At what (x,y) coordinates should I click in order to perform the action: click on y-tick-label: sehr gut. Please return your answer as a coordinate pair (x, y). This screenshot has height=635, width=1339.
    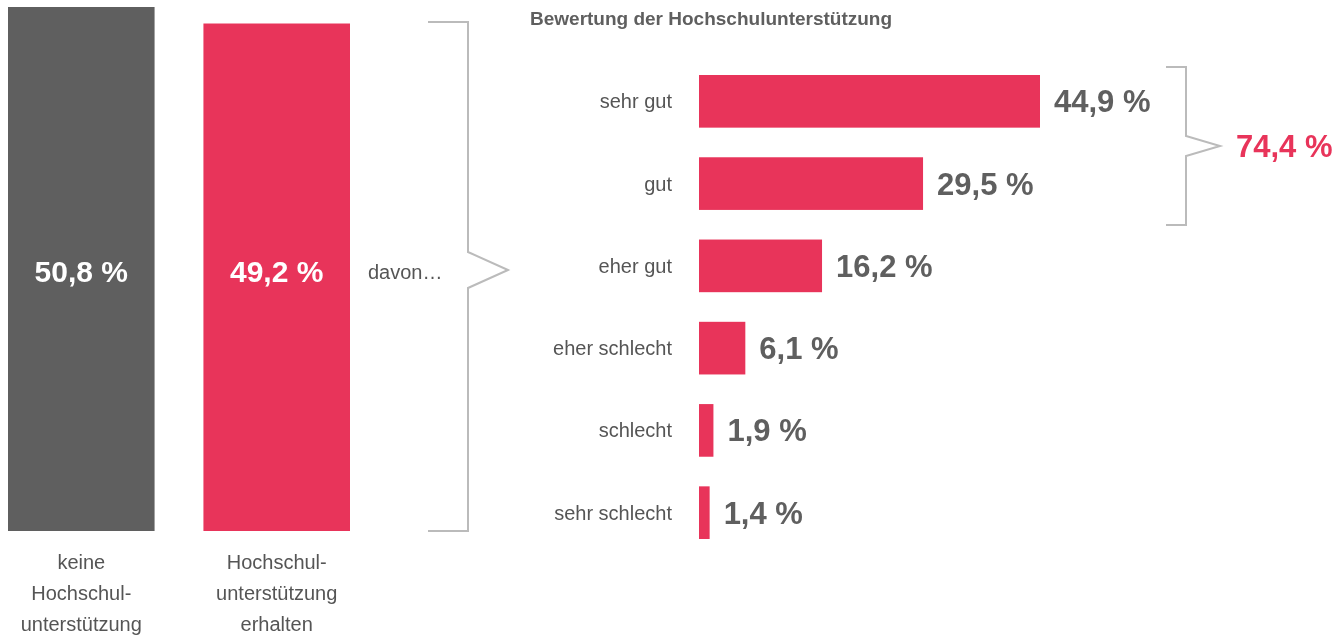
    Looking at the image, I should click on (636, 101).